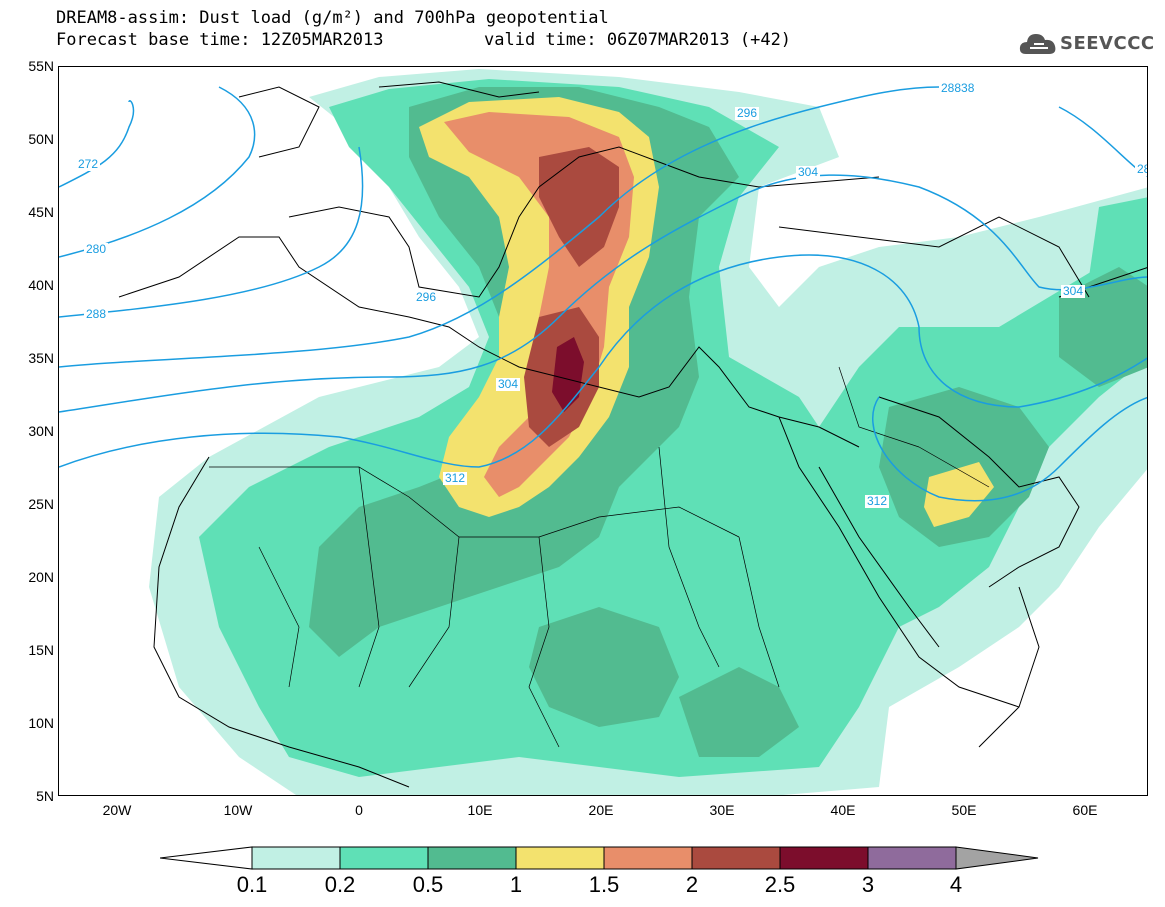 This screenshot has height=907, width=1165. I want to click on lat-label: 30N, so click(41, 431).